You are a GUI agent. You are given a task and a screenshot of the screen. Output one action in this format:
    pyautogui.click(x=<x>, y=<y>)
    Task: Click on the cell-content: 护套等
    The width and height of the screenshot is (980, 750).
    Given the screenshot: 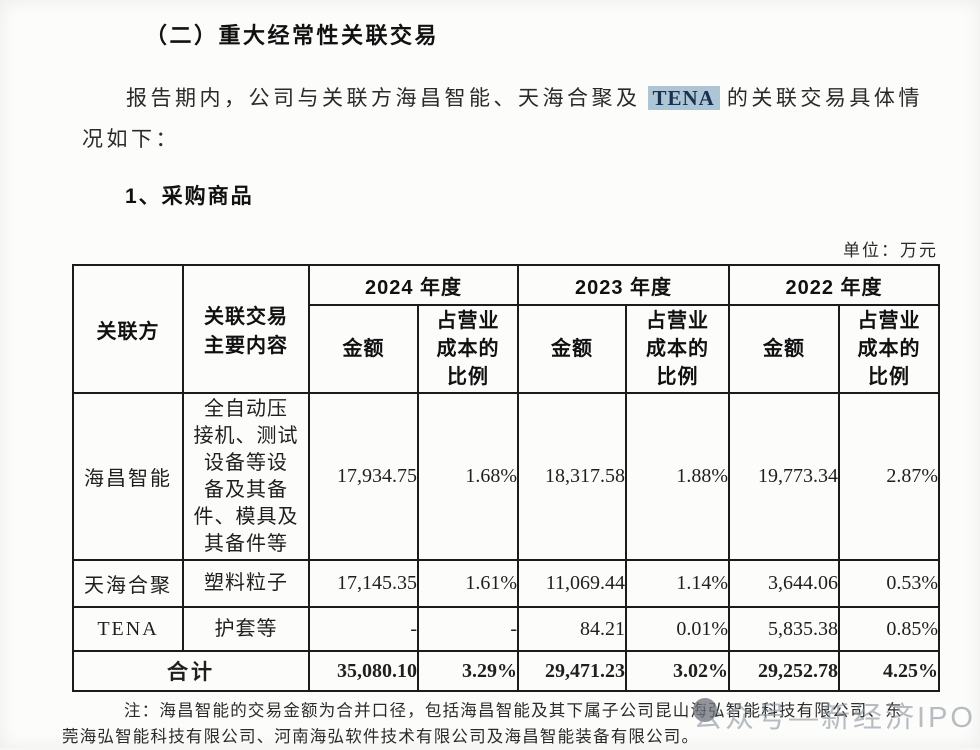 What is the action you would take?
    pyautogui.click(x=246, y=629)
    